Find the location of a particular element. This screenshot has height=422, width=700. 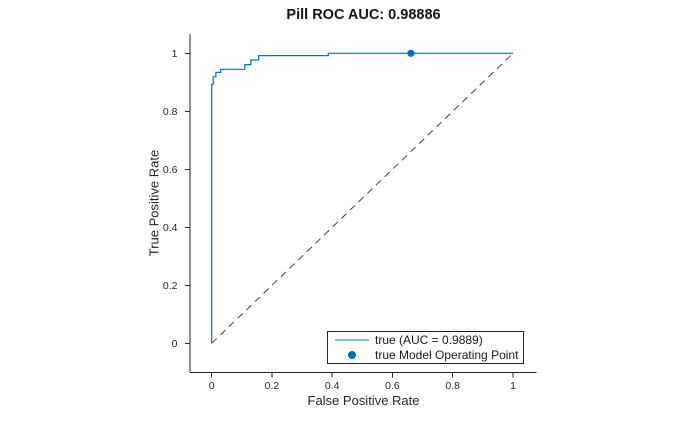

y-tick-label: 0.4 is located at coordinates (170, 228).